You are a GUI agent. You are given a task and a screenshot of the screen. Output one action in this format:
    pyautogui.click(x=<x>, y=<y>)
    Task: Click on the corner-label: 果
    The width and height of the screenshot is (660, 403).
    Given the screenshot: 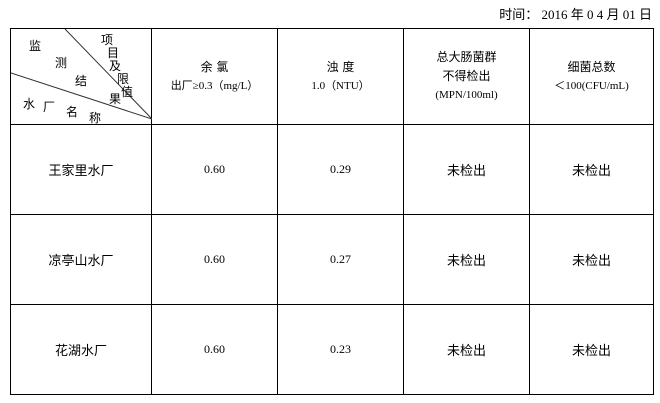 What is the action you would take?
    pyautogui.click(x=115, y=99)
    